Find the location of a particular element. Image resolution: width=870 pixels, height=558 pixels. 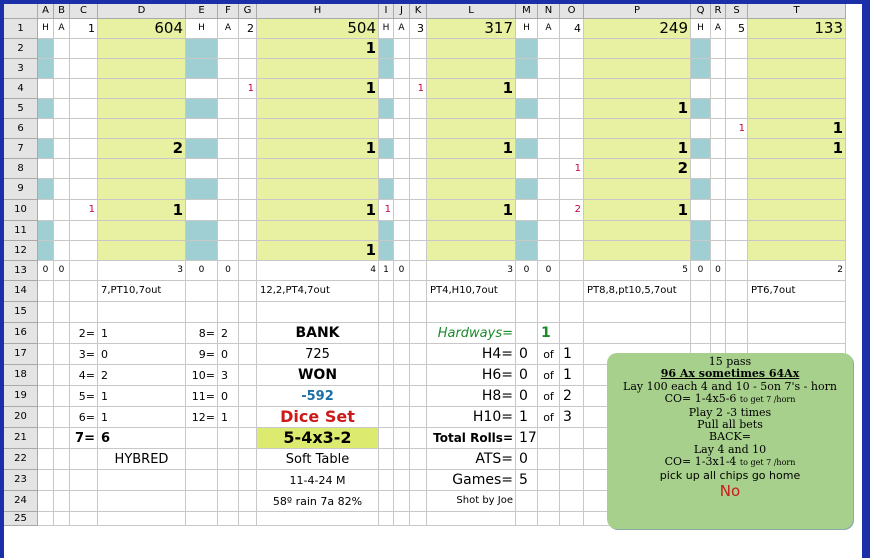

cell-R12 is located at coordinates (718, 251).